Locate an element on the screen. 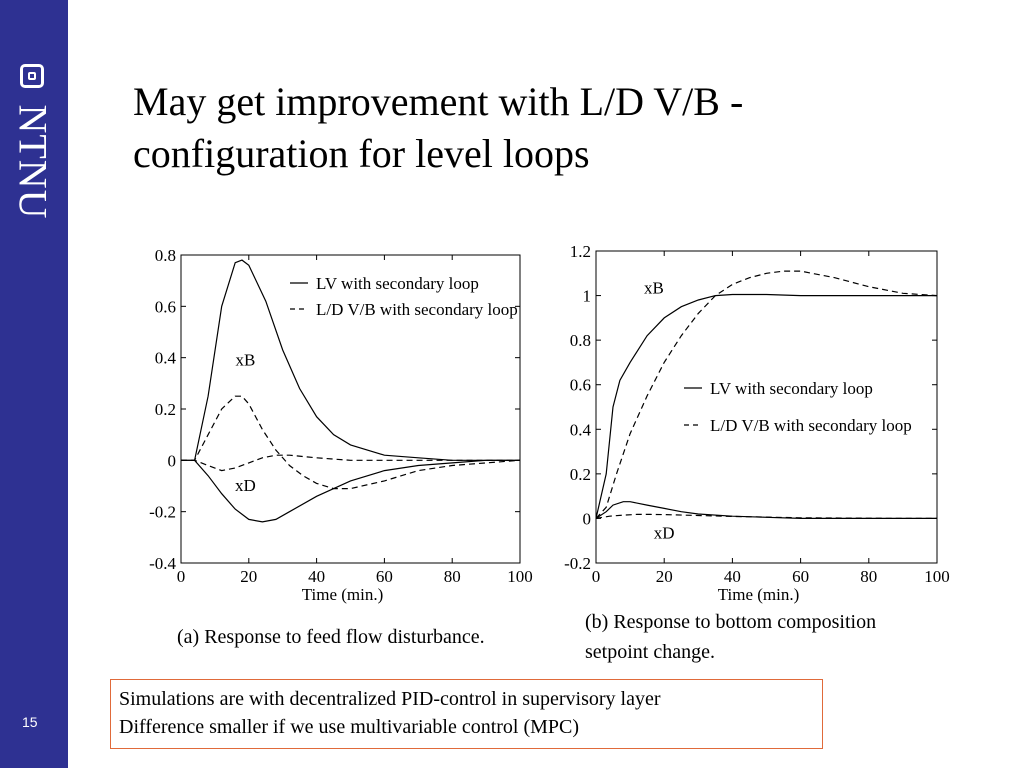  chart0-ytick-label: 0.4 is located at coordinates (166, 358).